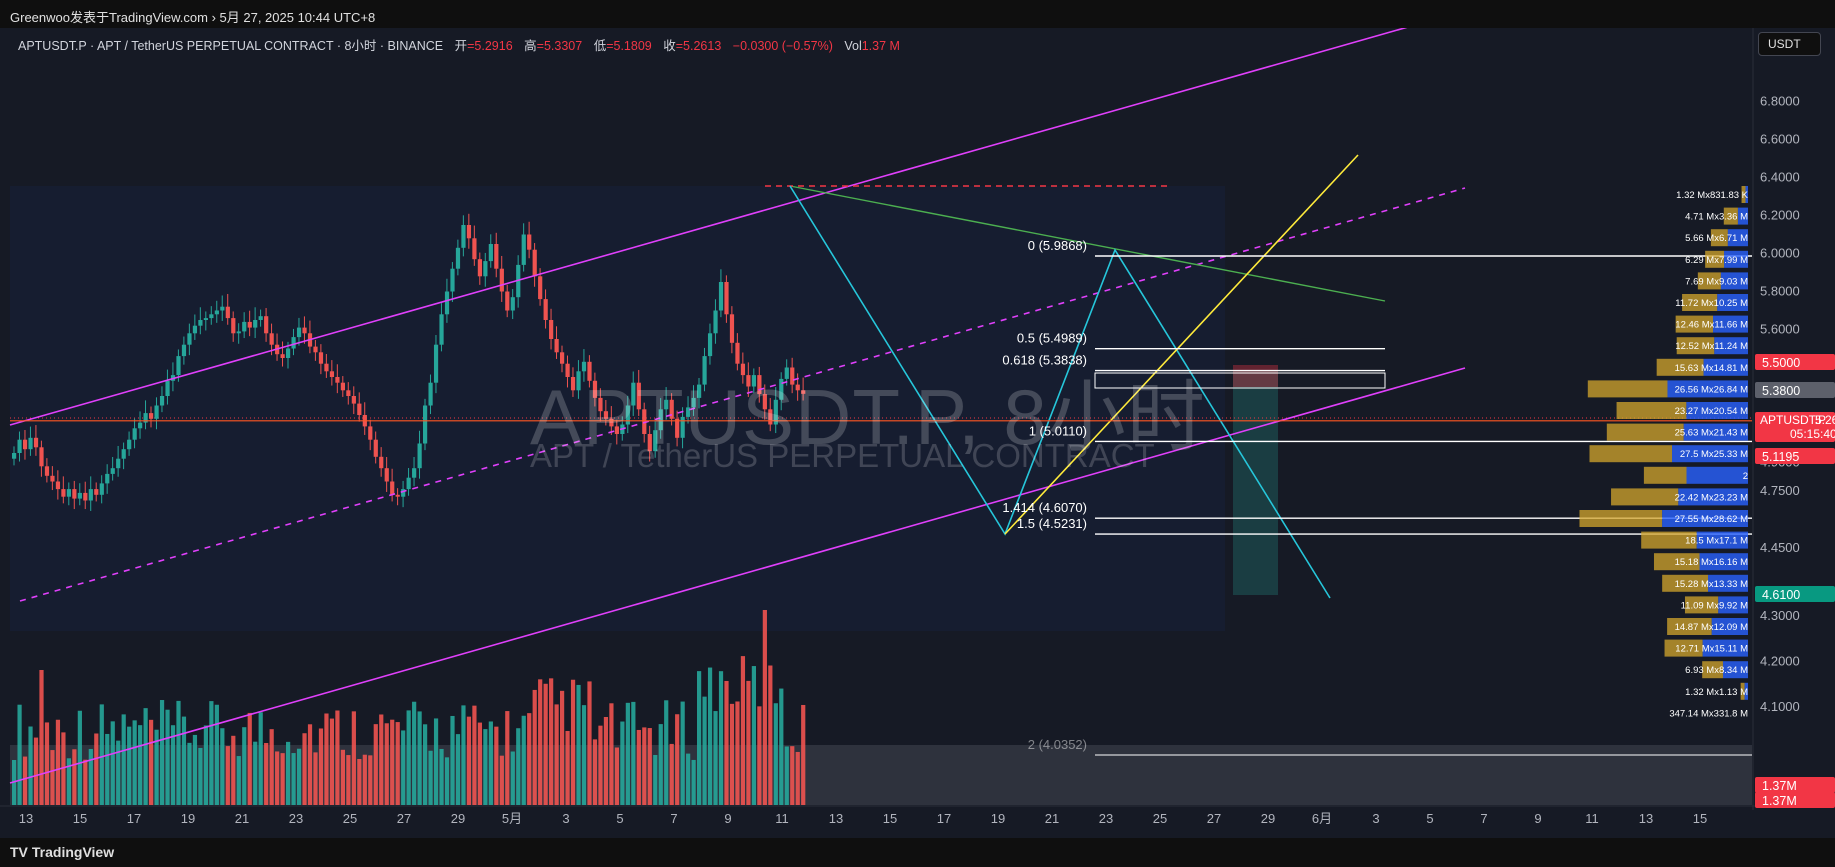 Image resolution: width=1835 pixels, height=867 pixels. I want to click on time-axis-tick: 15, so click(80, 818).